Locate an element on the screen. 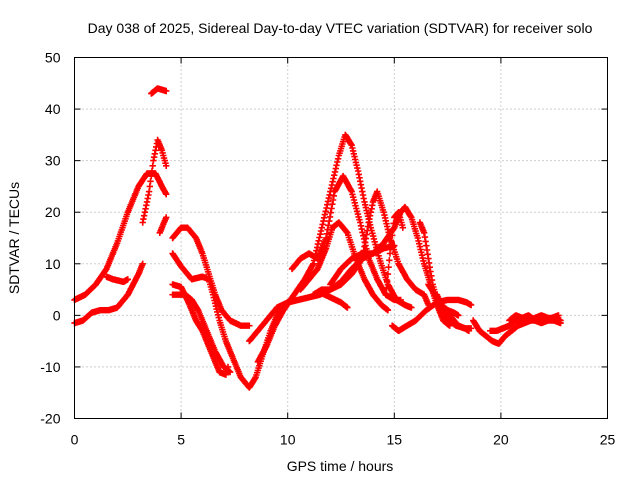 Image resolution: width=640 pixels, height=480 pixels. series-s22 is located at coordinates (453, 312).